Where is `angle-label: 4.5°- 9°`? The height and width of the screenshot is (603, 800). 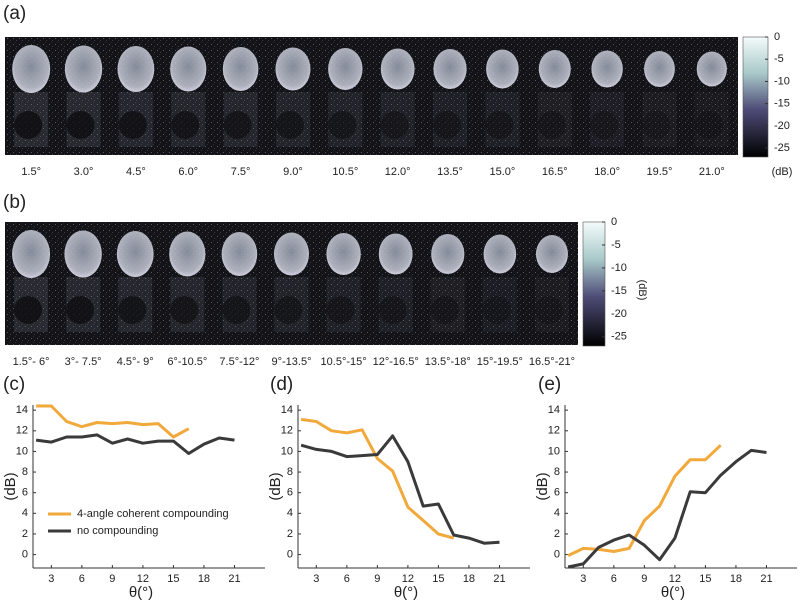 angle-label: 4.5°- 9° is located at coordinates (135, 362).